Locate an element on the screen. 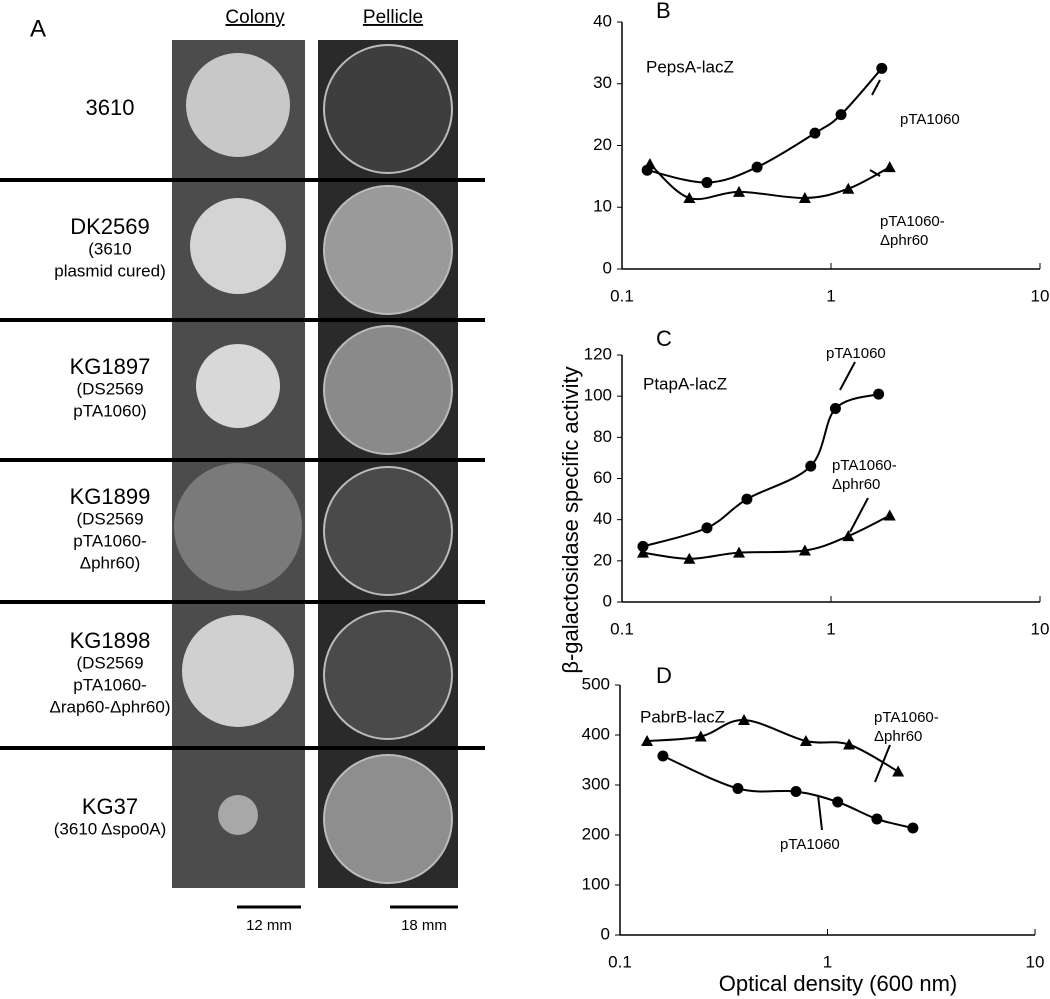  y-tick-label: 20 is located at coordinates (602, 559).